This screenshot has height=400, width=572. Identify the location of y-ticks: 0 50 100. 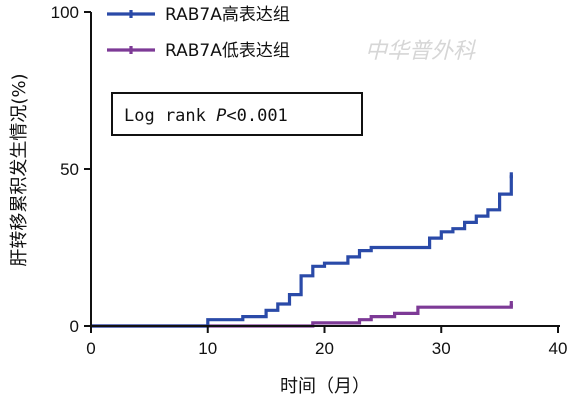
(71, 169).